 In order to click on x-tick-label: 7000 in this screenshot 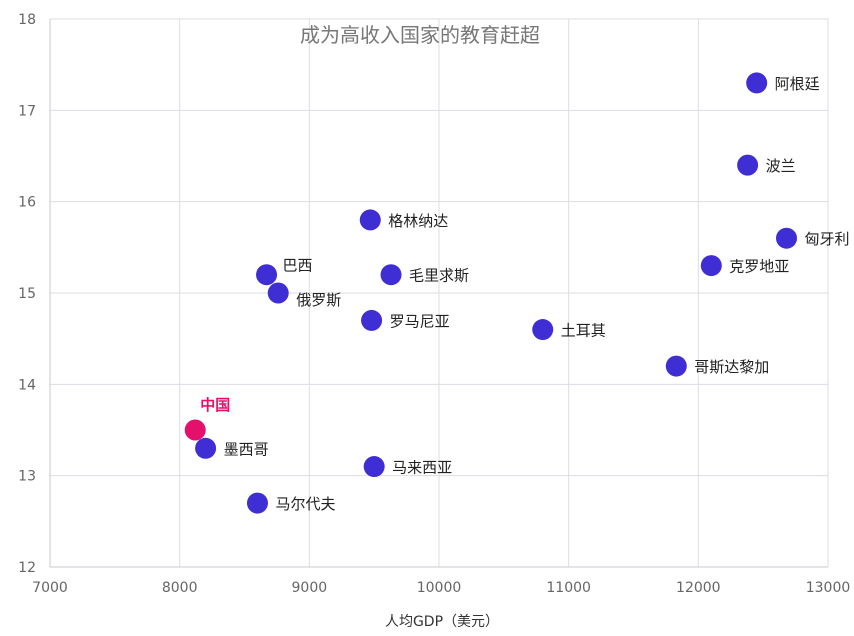, I will do `click(50, 588)`.